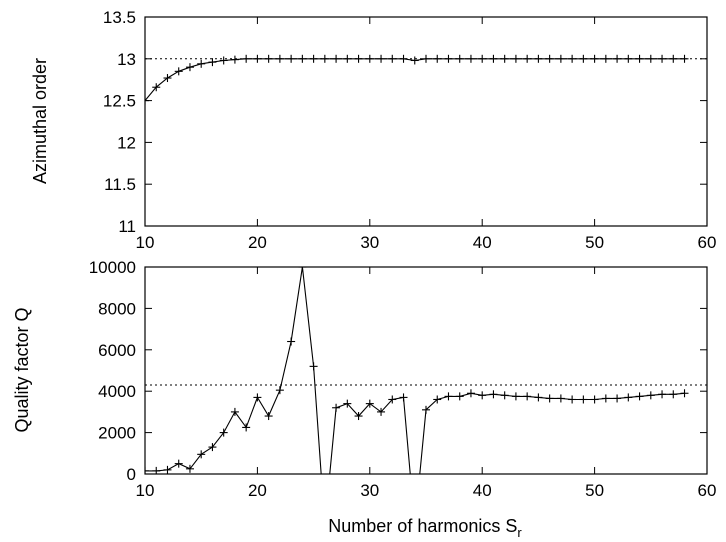 This screenshot has height=542, width=726. What do you see at coordinates (131, 474) in the screenshot?
I see `quality-y-tick-label: 0` at bounding box center [131, 474].